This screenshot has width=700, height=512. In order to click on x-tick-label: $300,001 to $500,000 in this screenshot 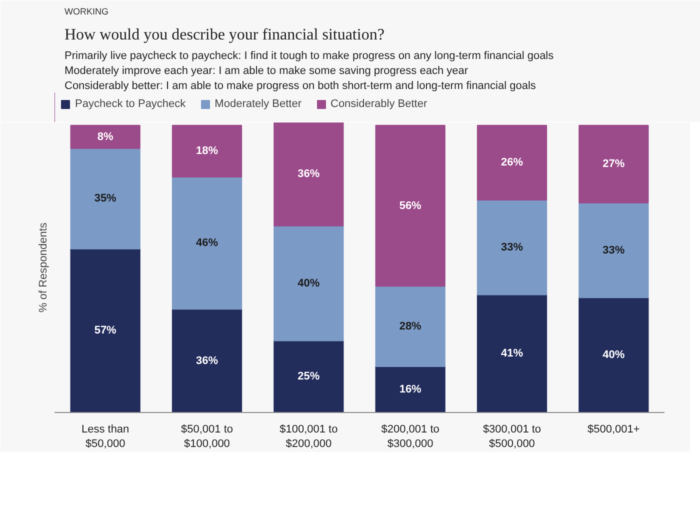, I will do `click(512, 437)`.